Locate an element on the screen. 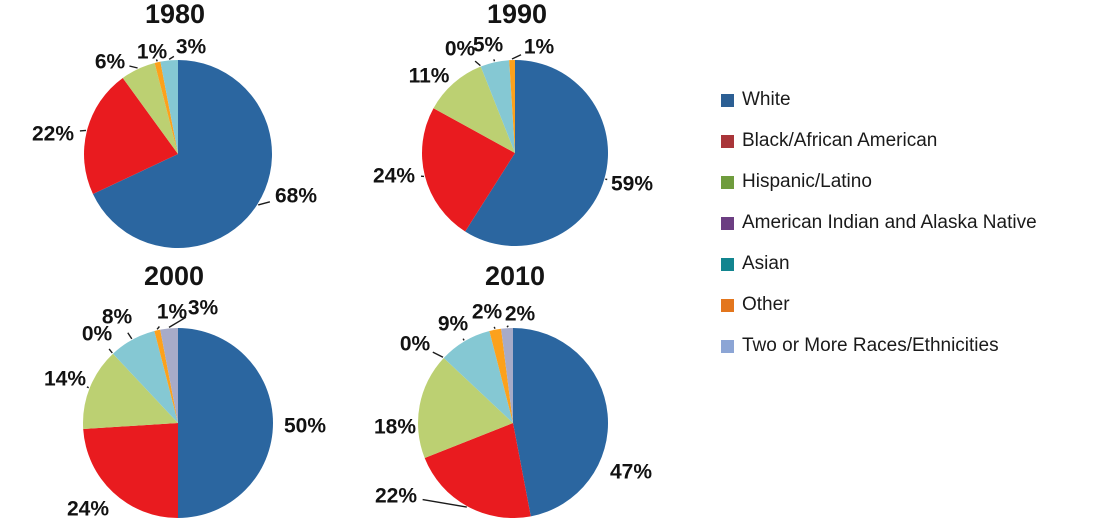  slice-label-hispanic-latino: 11% is located at coordinates (429, 76).